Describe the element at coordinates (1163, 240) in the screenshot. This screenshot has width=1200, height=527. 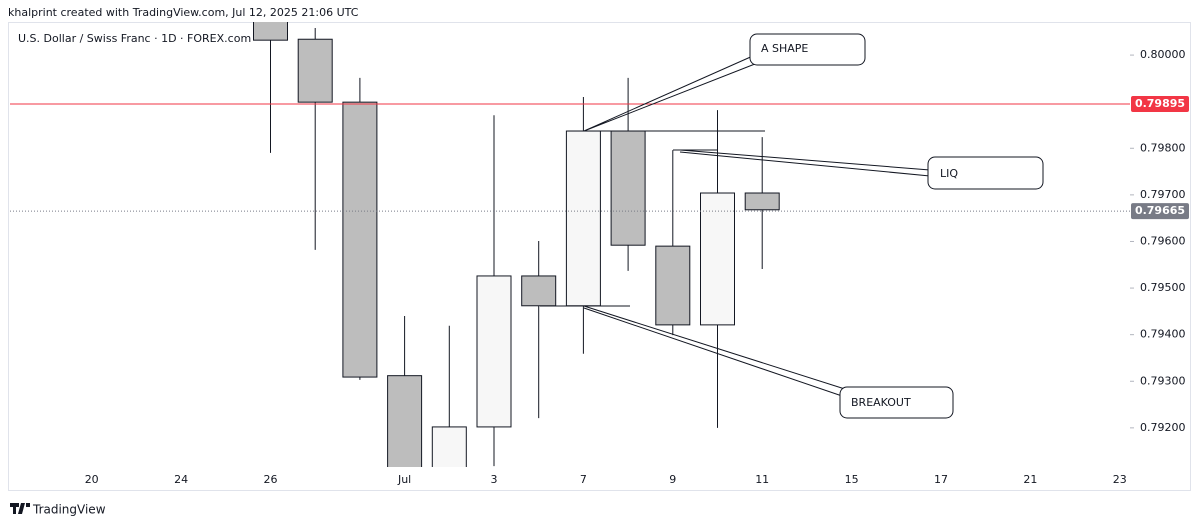
I see `y-tick-label: 0.79600` at that location.